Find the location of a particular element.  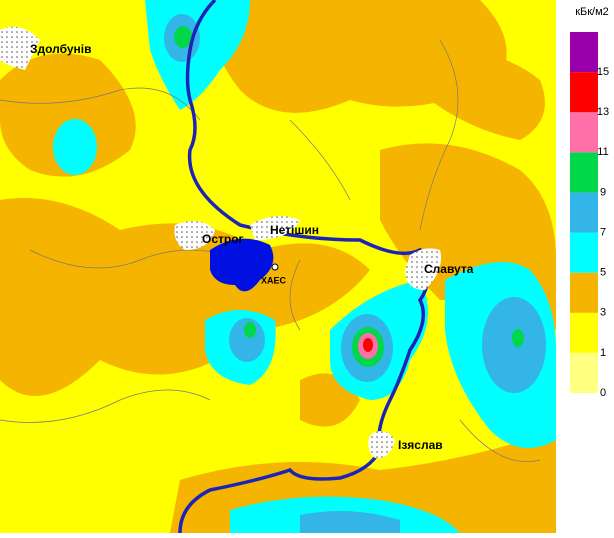

legend-tick-label: 0 is located at coordinates (603, 393).